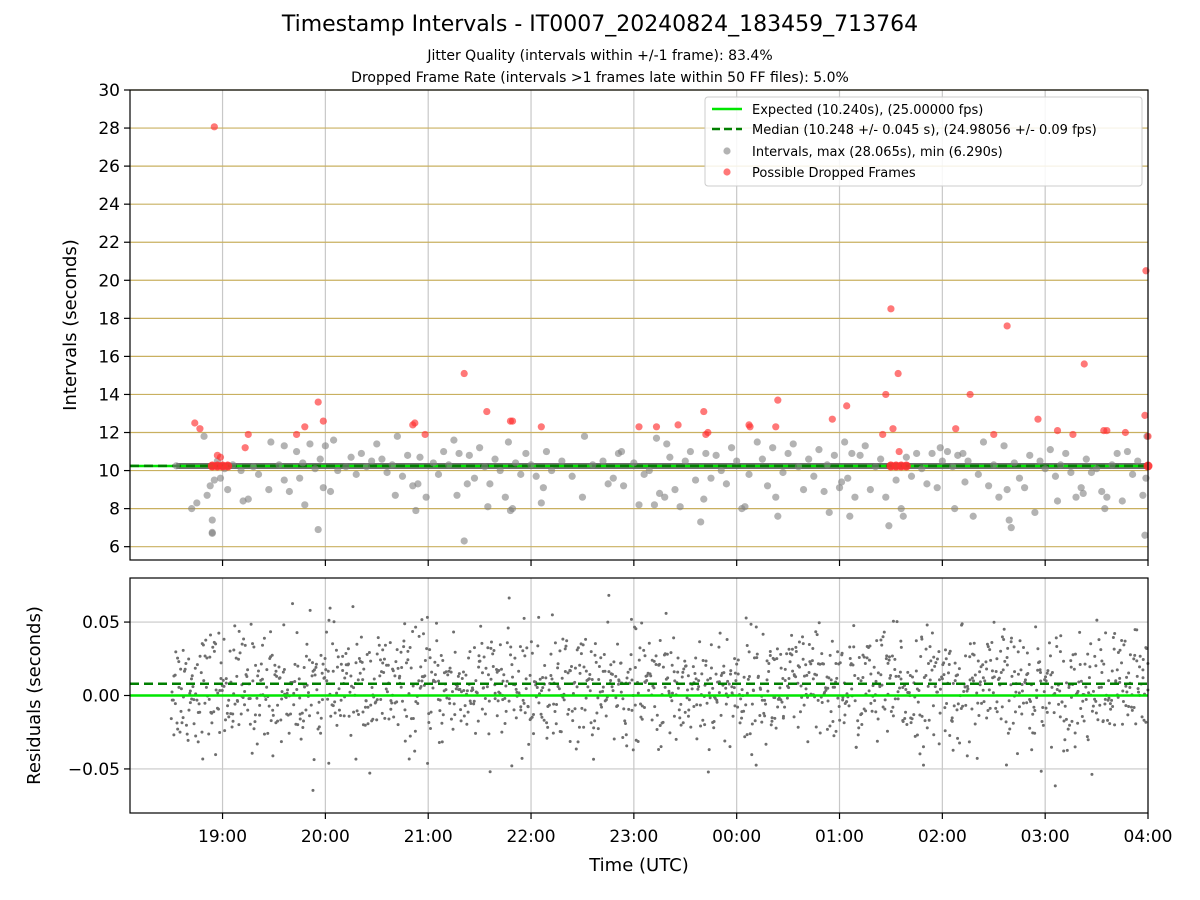  I want to click on y-tick-label: 30, so click(109, 91).